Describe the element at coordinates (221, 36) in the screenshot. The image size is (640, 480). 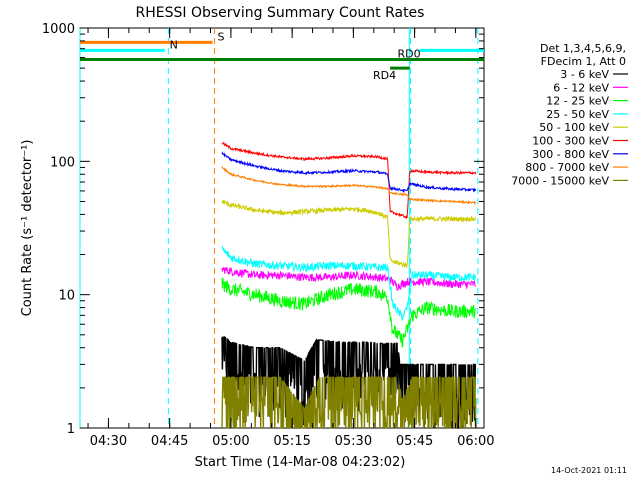
I see `flag-label: S` at that location.